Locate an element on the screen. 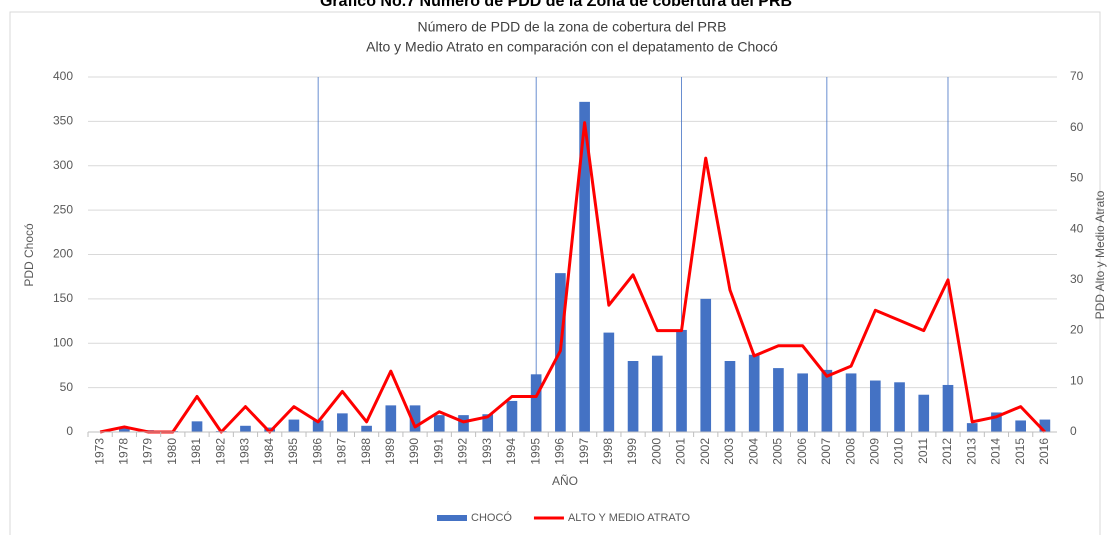 This screenshot has height=535, width=1112. x-tick-label: 1990 is located at coordinates (414, 451).